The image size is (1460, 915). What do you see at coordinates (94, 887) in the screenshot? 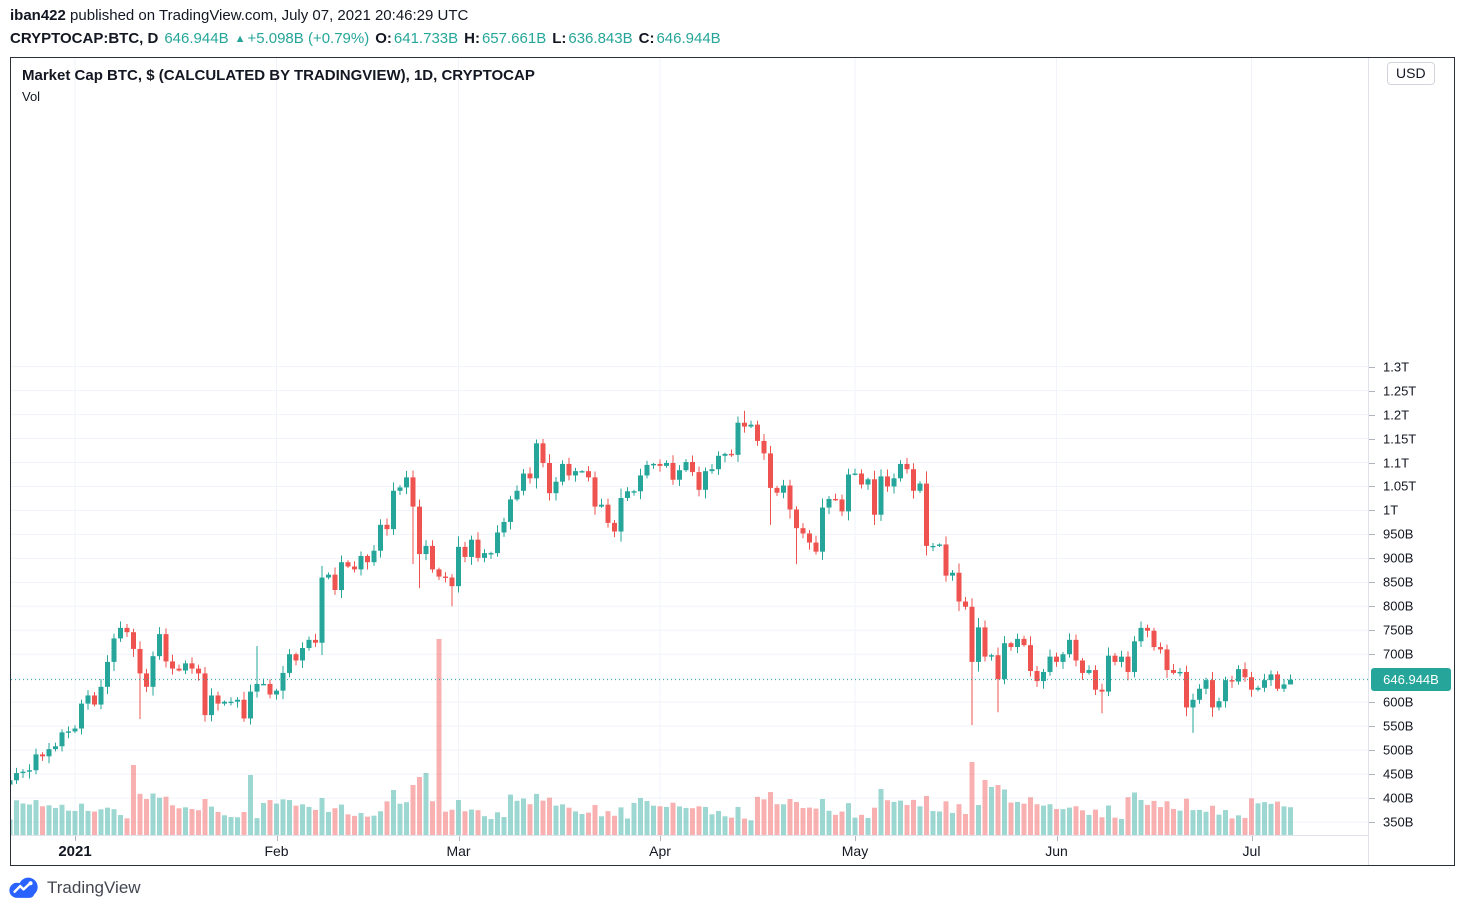
I see `tradingview-brand: TradingView` at bounding box center [94, 887].